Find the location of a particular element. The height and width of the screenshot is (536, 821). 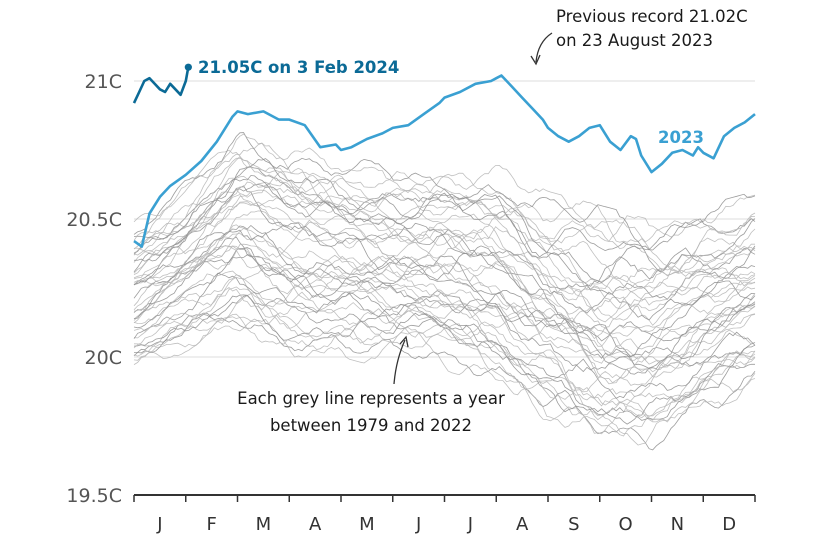

y-tick-label-20-5: 20.5C is located at coordinates (94, 220).